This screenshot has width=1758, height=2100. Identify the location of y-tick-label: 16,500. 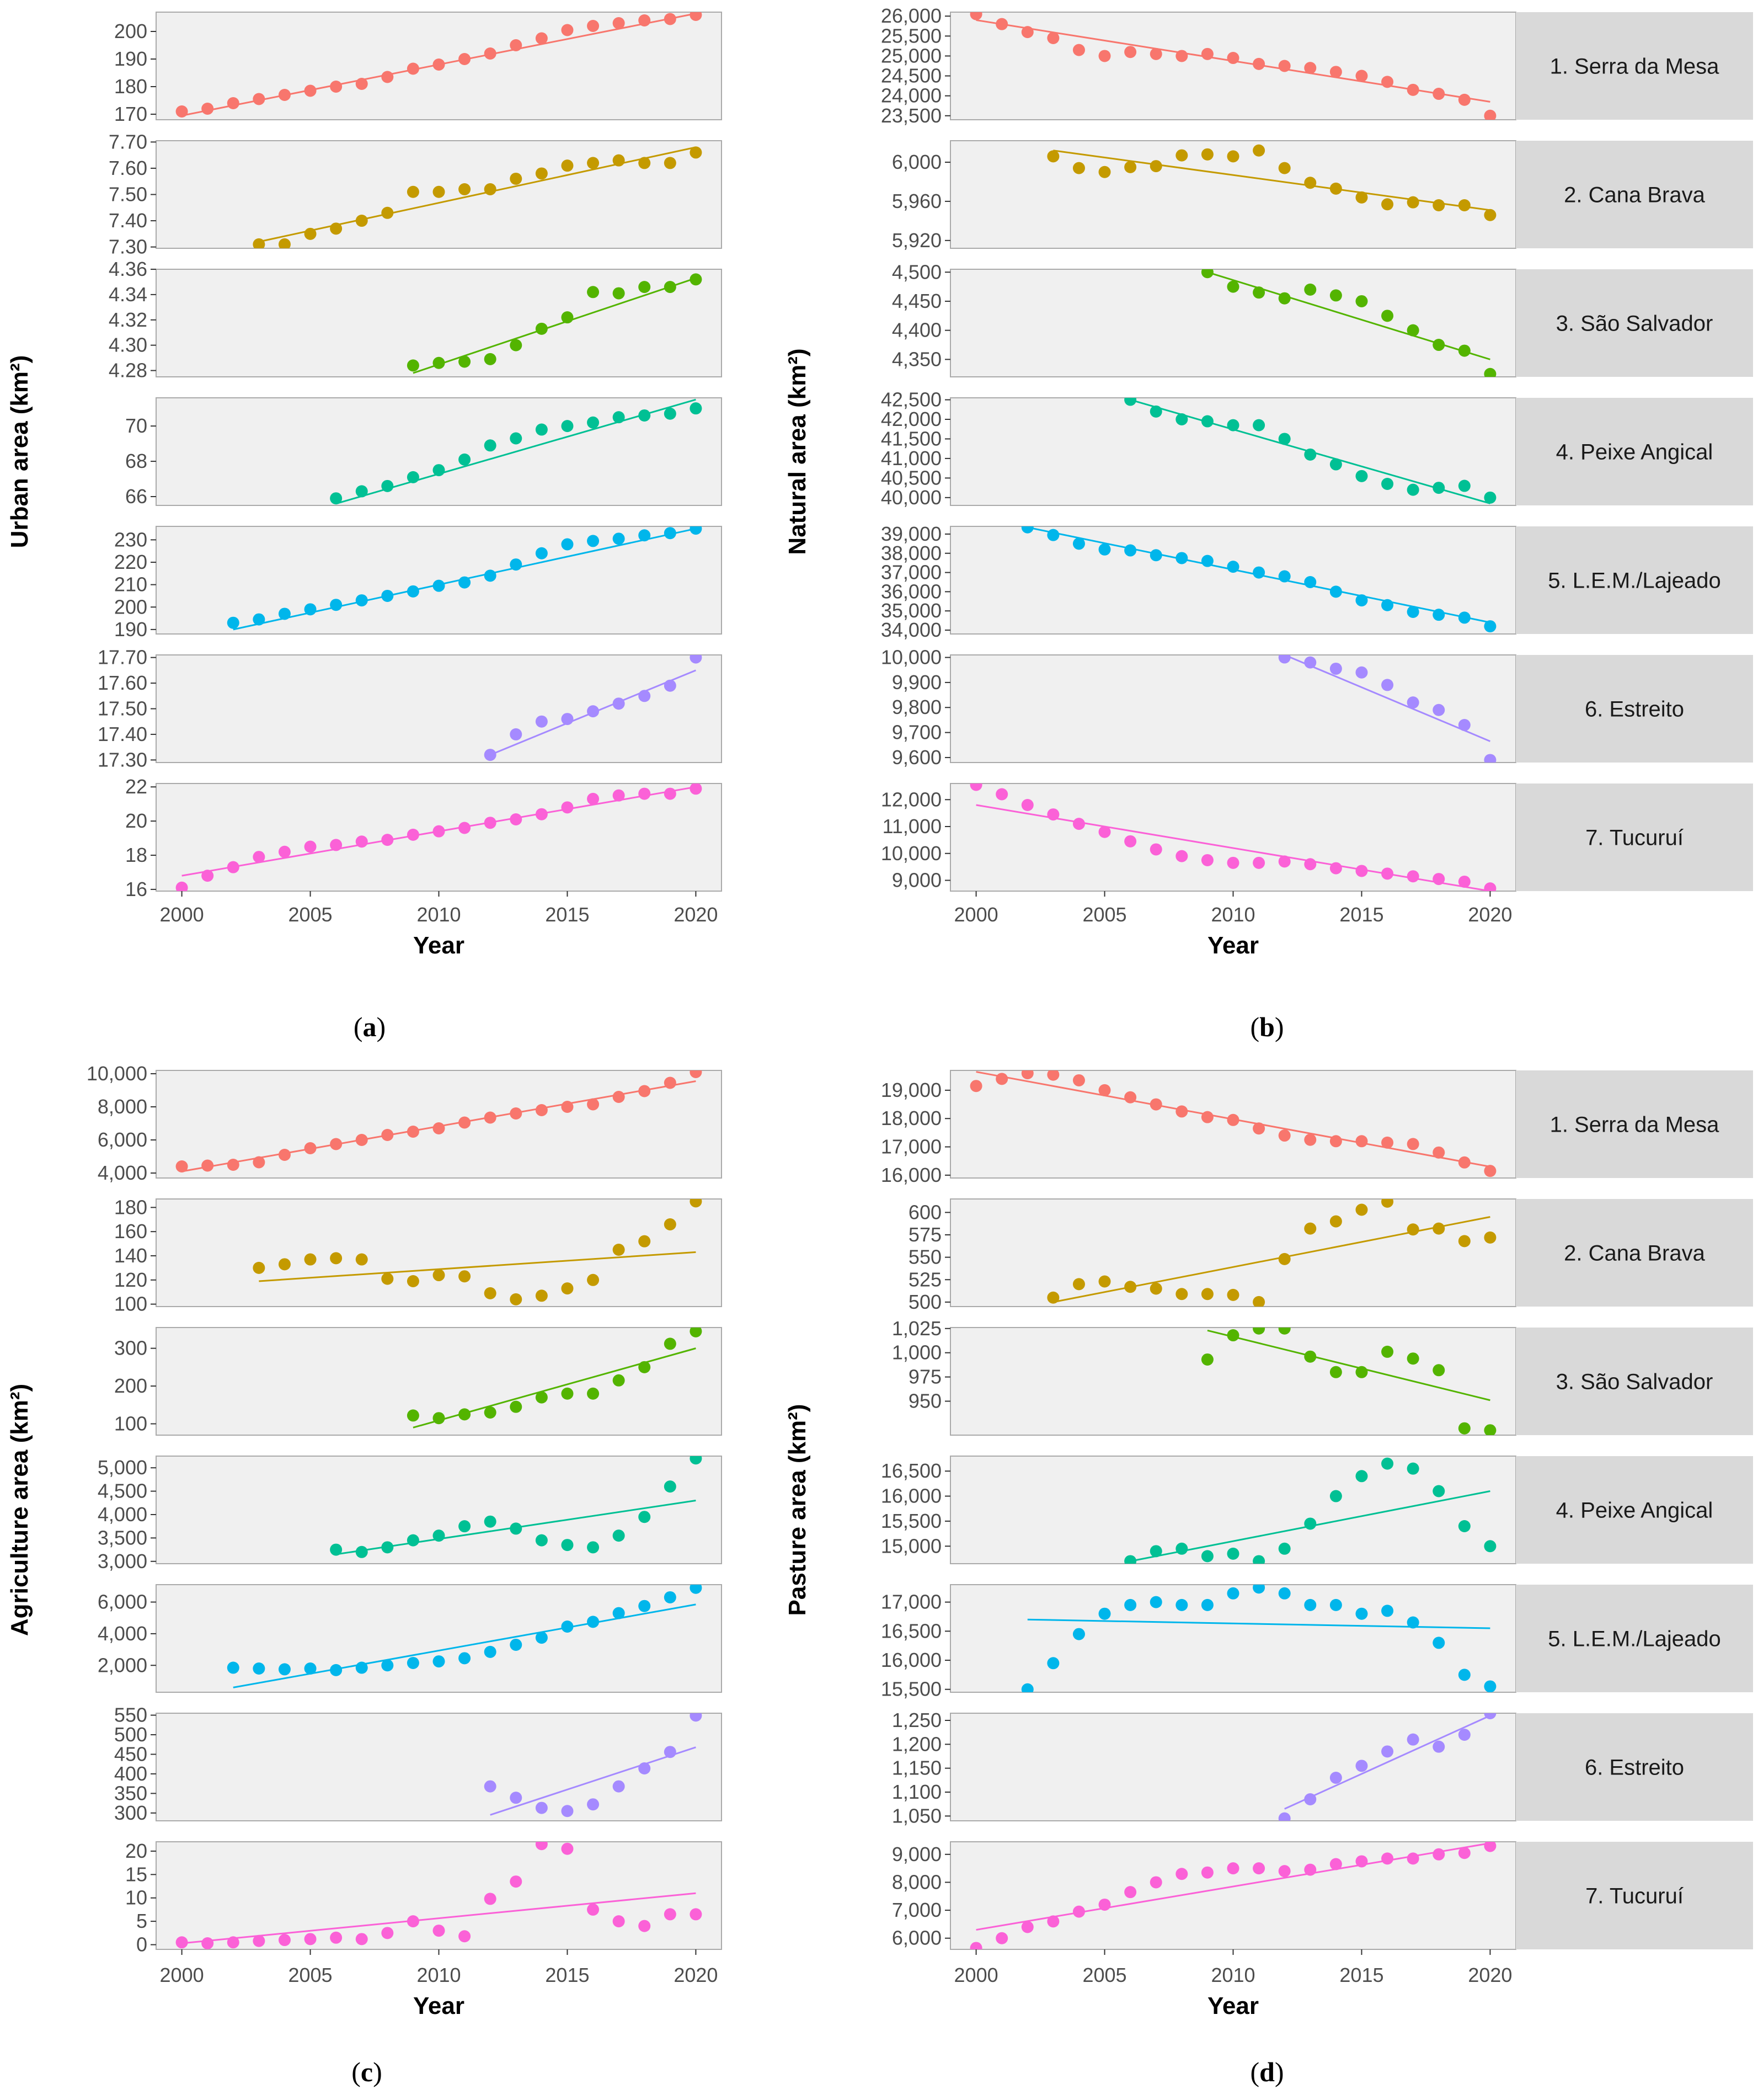
(911, 1470).